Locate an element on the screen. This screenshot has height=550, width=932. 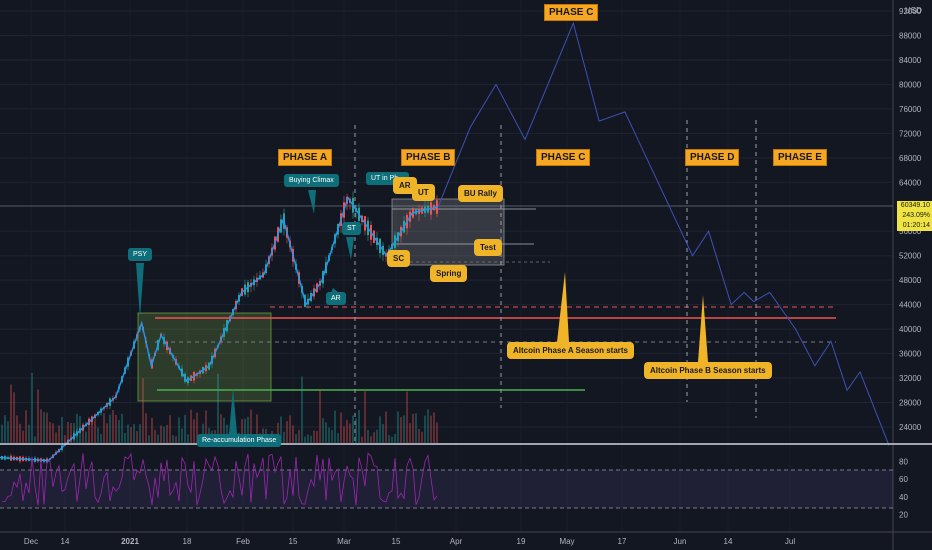
time-tick-label: 15 is located at coordinates (293, 541).